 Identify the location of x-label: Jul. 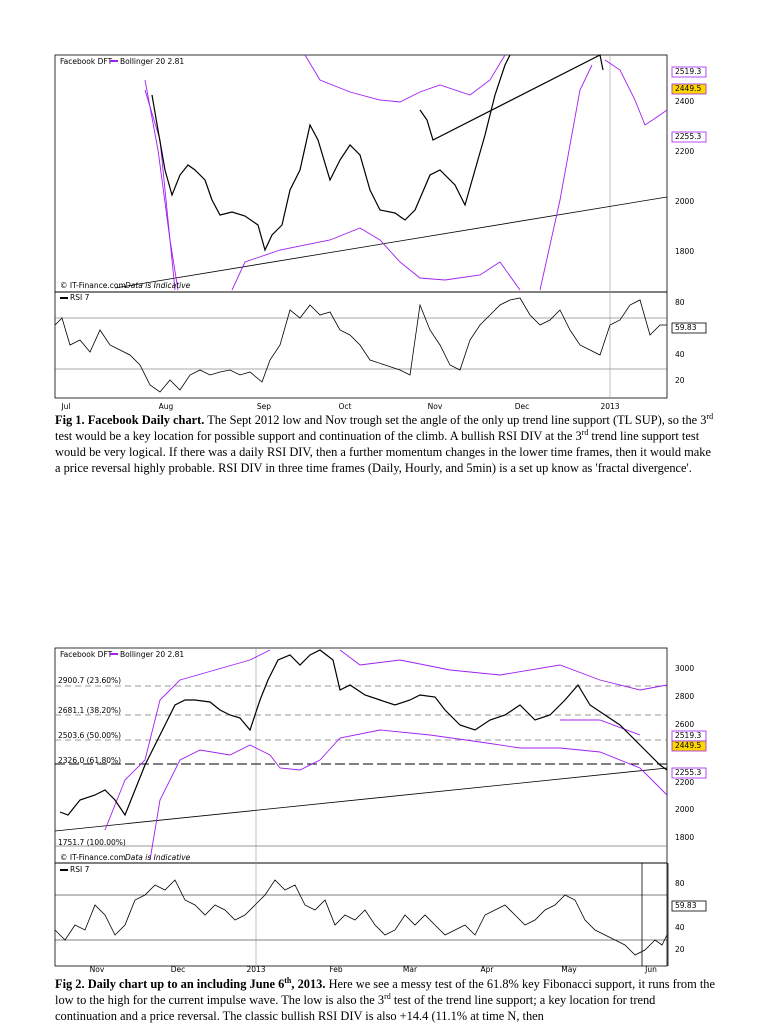
(65, 406).